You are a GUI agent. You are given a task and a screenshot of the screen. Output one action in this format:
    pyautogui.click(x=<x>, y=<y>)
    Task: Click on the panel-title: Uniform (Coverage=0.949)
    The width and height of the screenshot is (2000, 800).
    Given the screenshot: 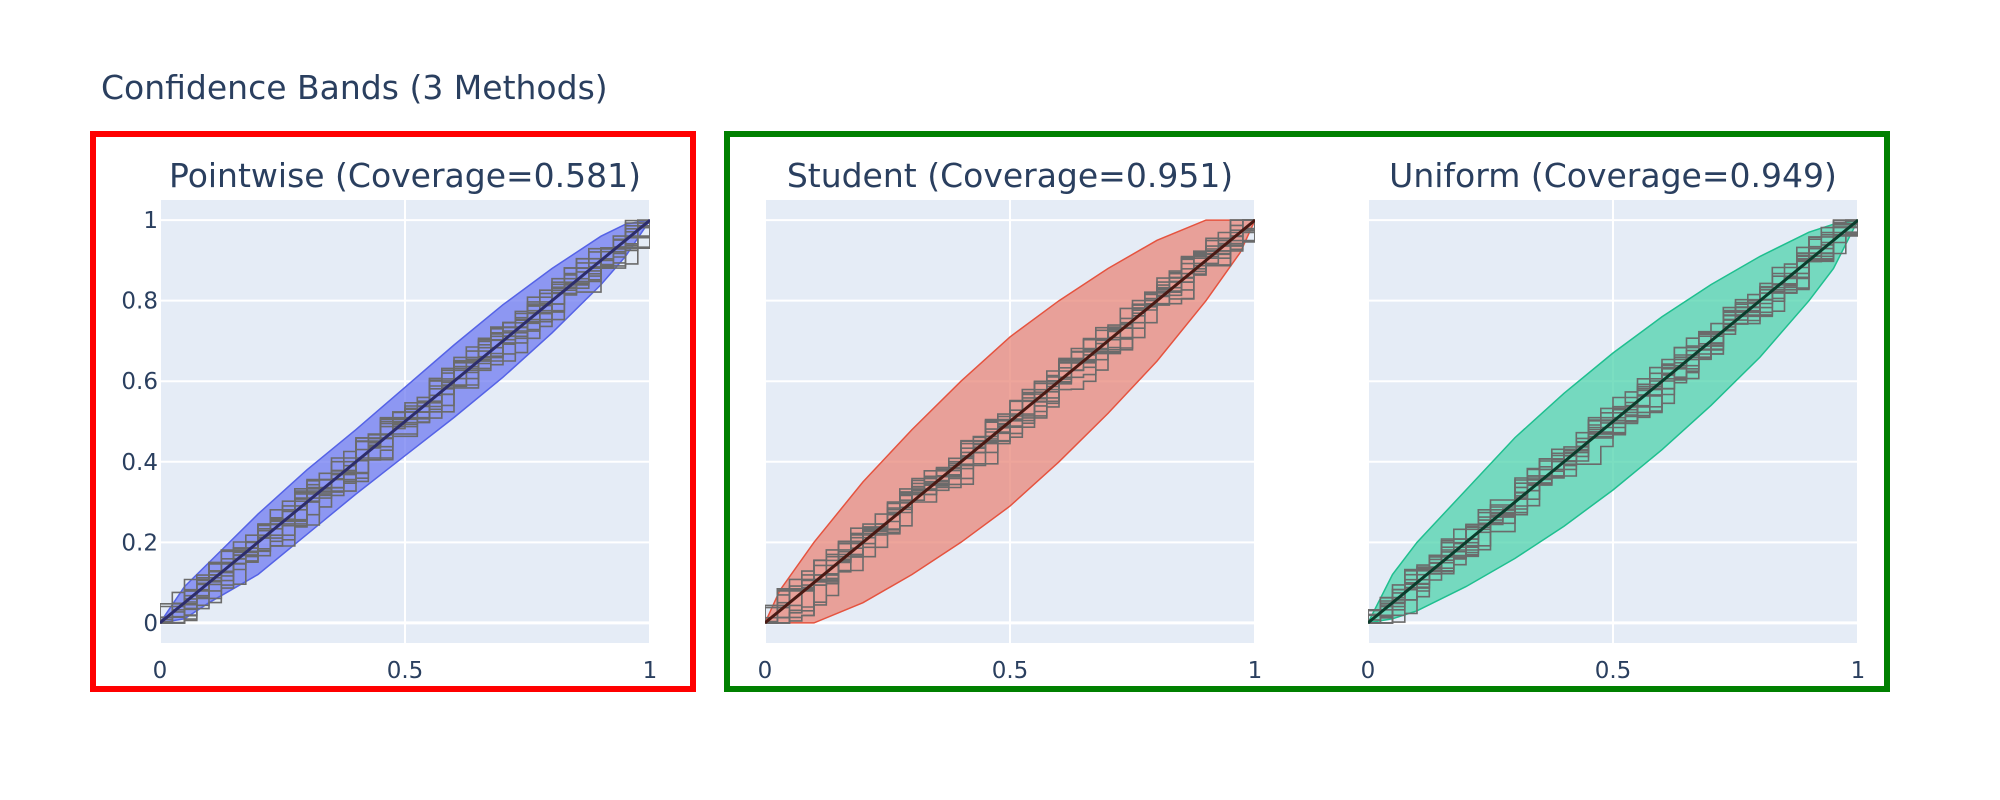 What is the action you would take?
    pyautogui.click(x=1613, y=175)
    